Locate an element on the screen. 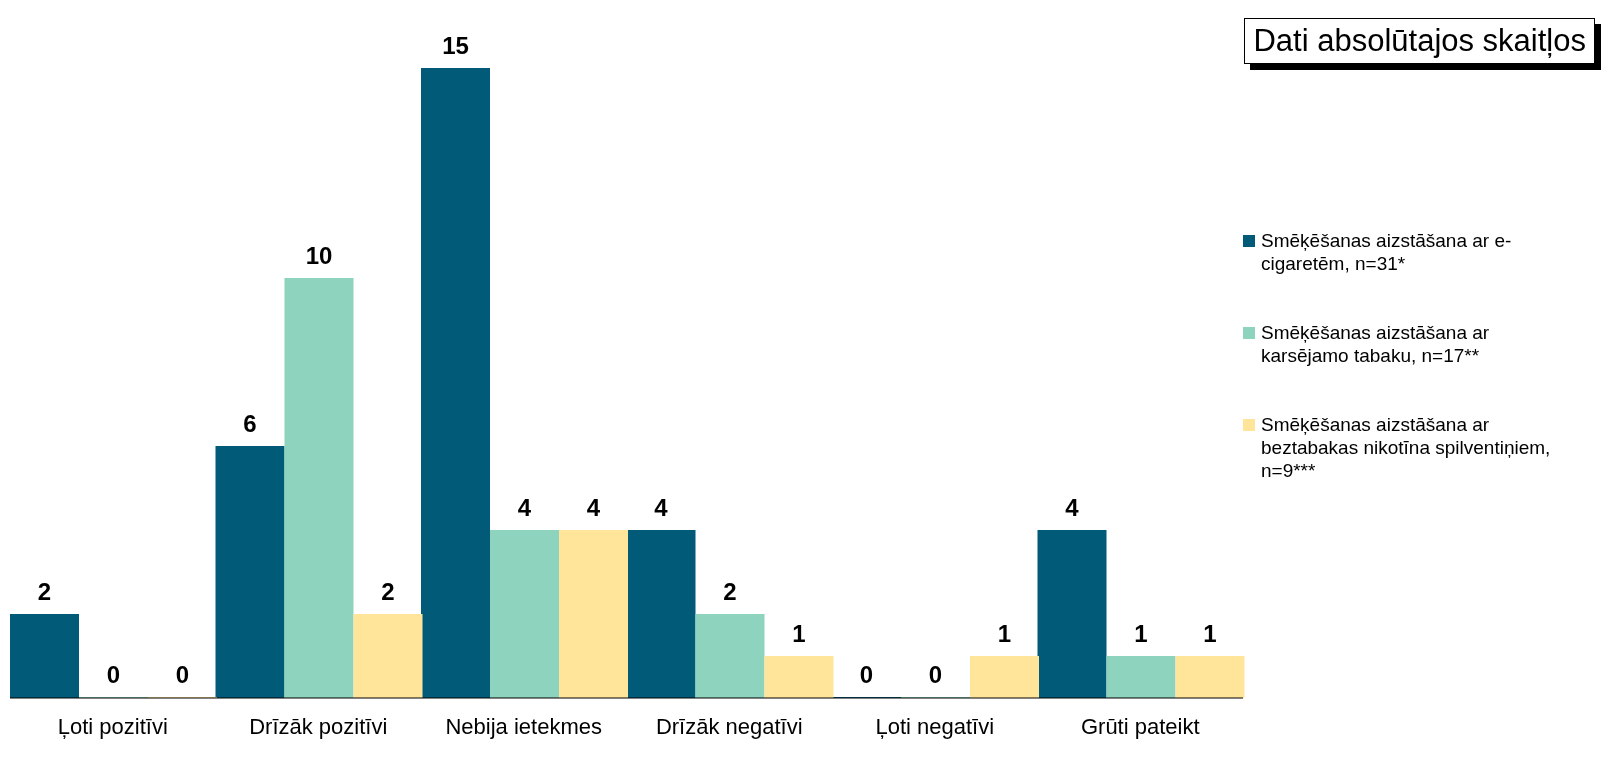 This screenshot has height=757, width=1611. x-tick-label: Drīzāk pozitīvi is located at coordinates (318, 726).